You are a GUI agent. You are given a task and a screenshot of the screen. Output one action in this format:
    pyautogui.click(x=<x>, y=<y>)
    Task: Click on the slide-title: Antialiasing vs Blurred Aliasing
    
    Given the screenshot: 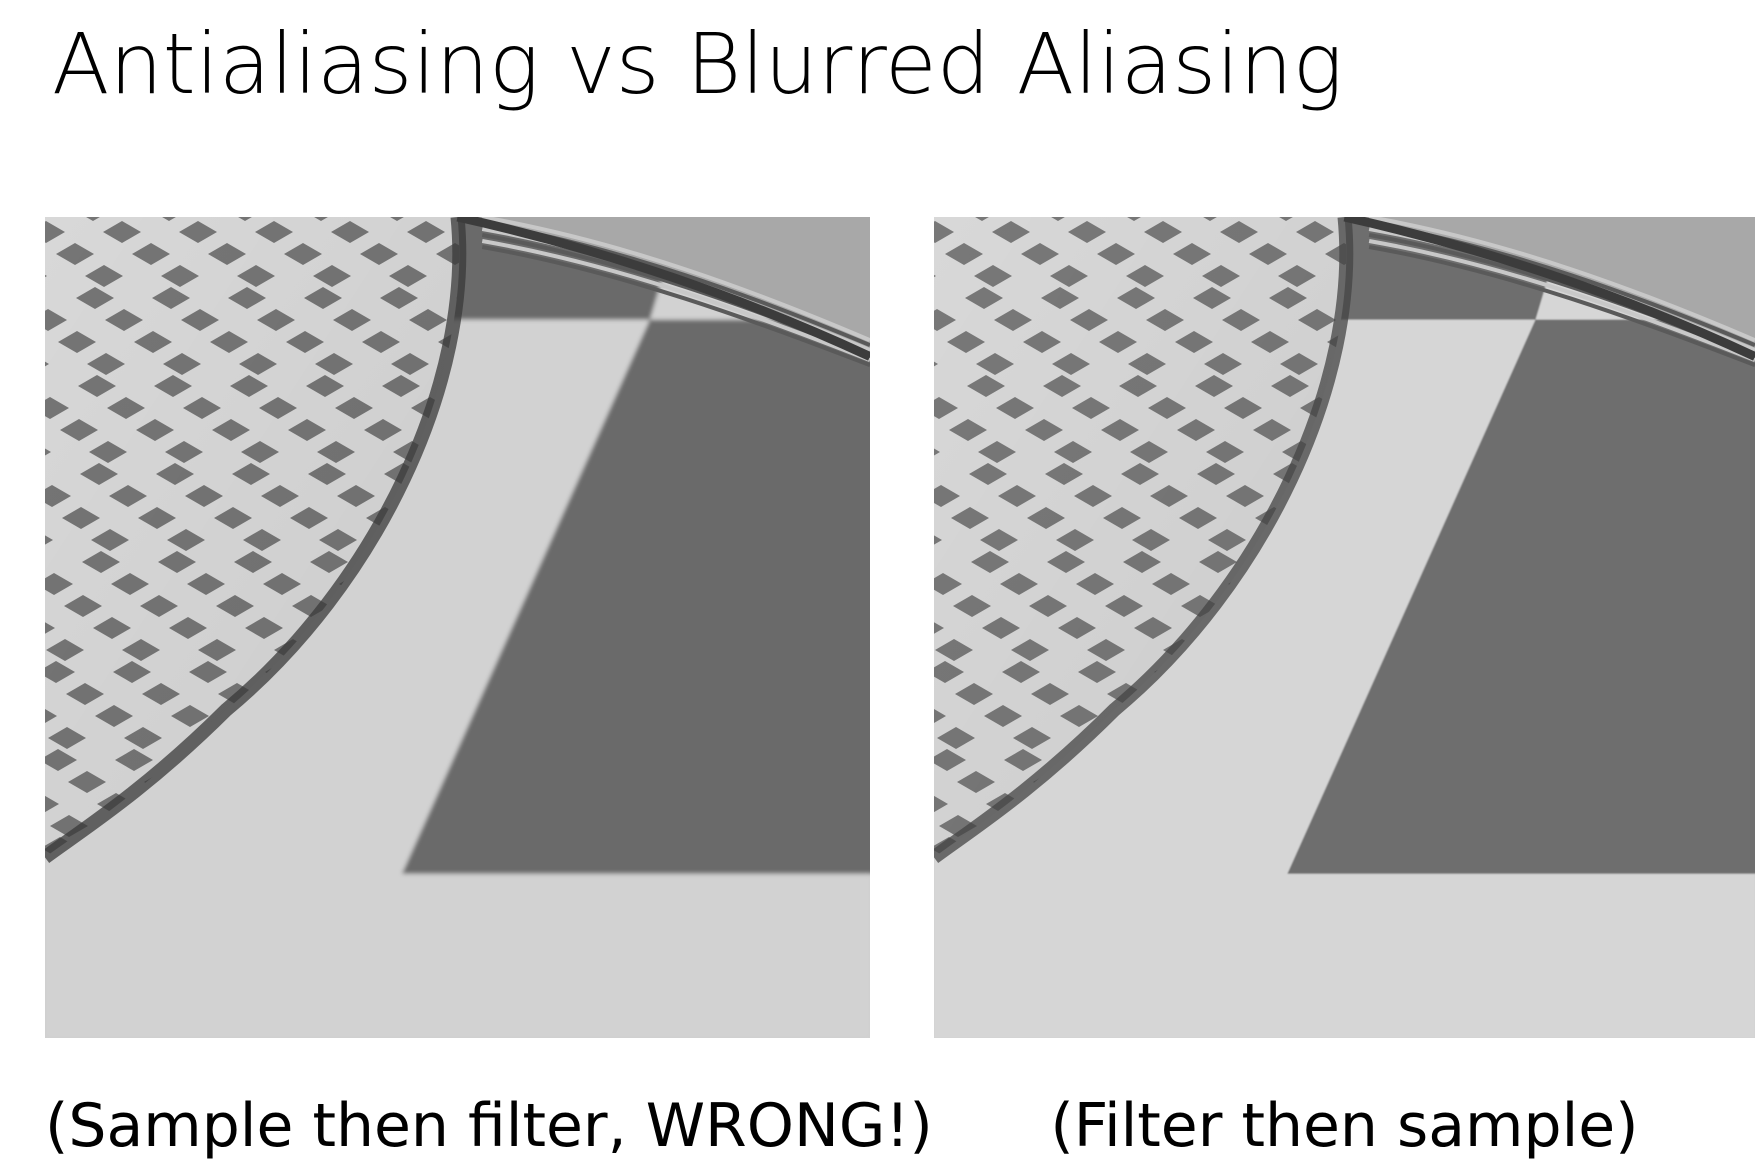 What is the action you would take?
    pyautogui.click(x=698, y=64)
    